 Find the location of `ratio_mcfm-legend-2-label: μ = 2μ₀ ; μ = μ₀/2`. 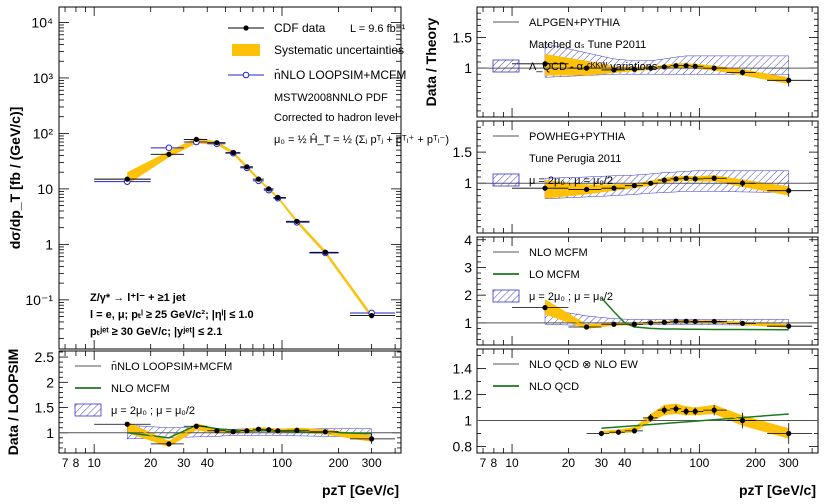

ratio_mcfm-legend-2-label: μ = 2μ₀ ; μ = μ₀/2 is located at coordinates (571, 297).